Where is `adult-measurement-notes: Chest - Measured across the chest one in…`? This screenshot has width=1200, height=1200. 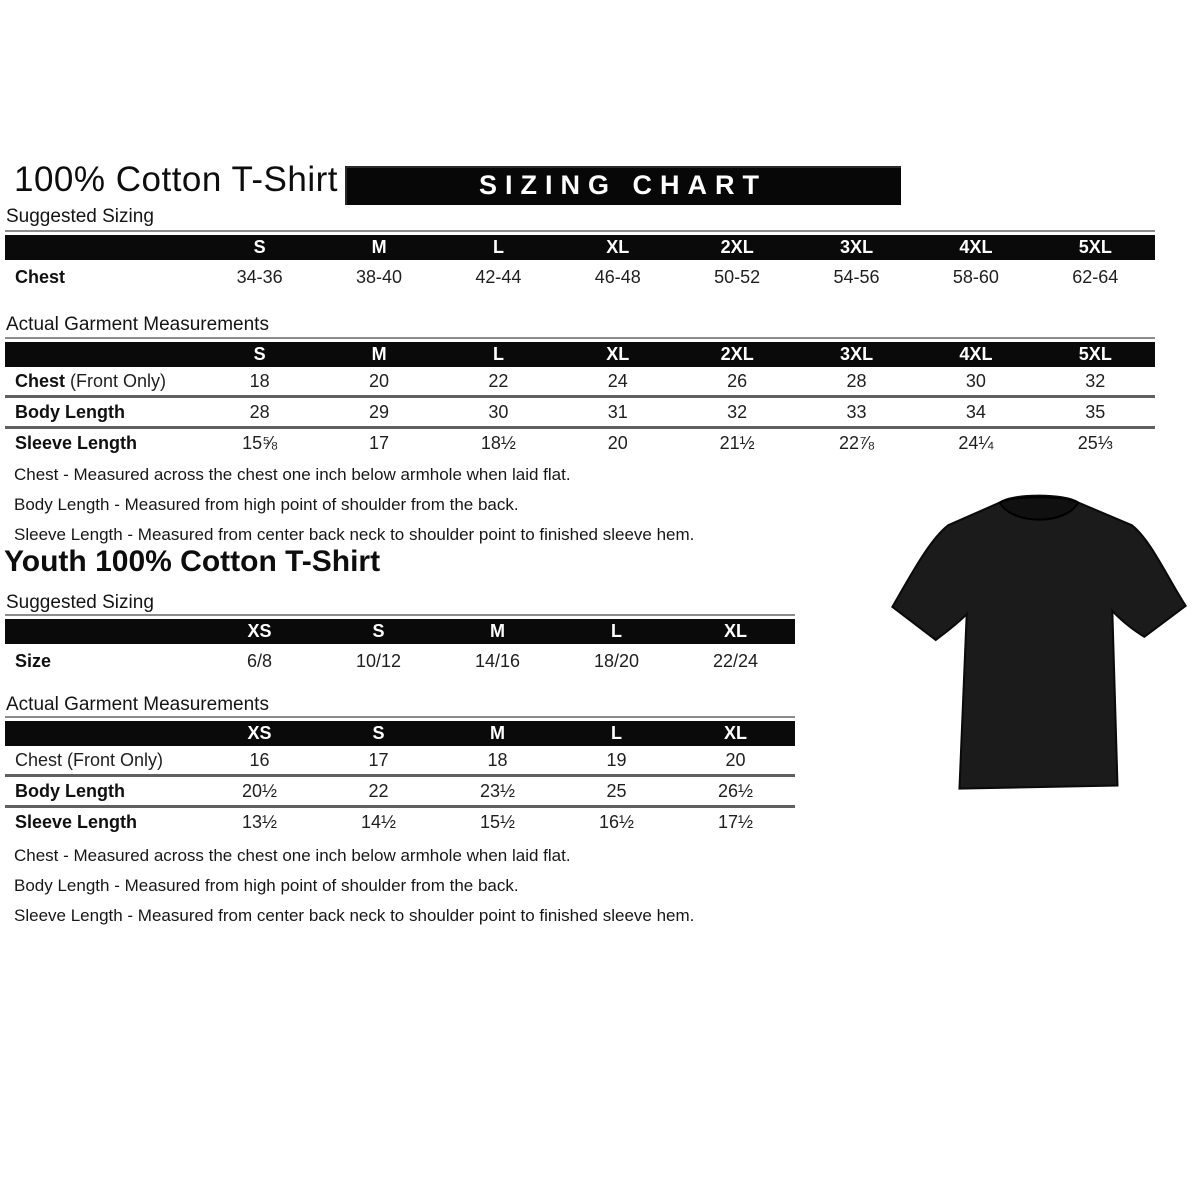
adult-measurement-notes: Chest - Measured across the chest one in… is located at coordinates (354, 505).